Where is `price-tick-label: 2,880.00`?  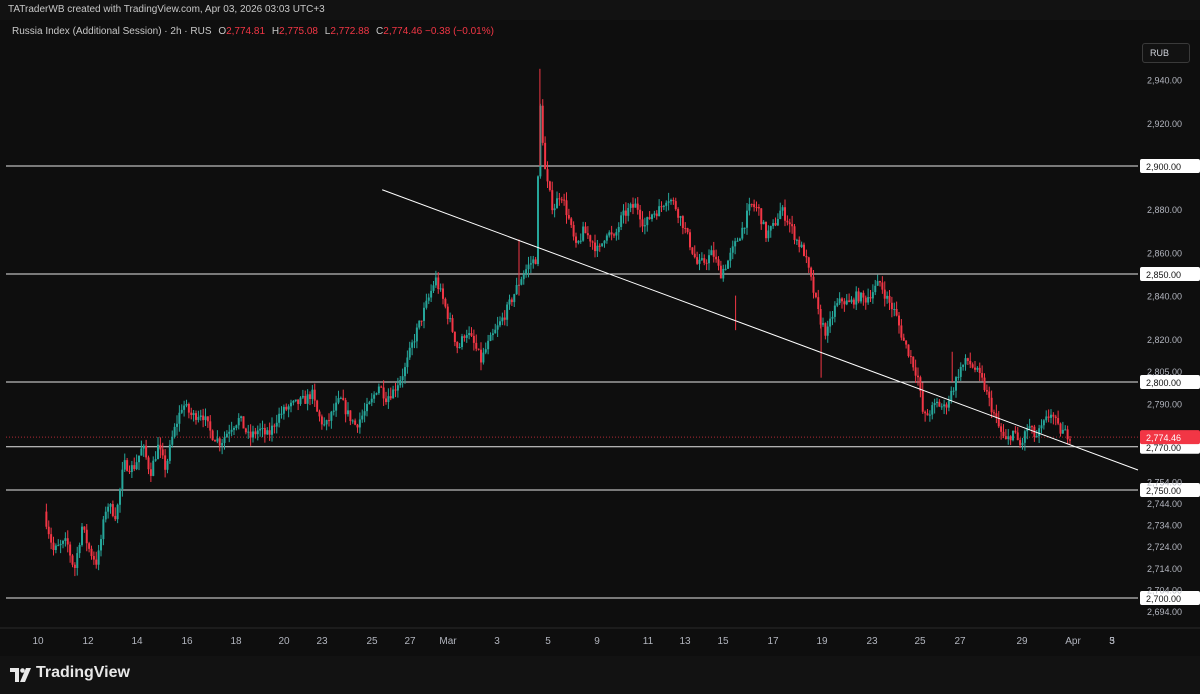 price-tick-label: 2,880.00 is located at coordinates (1164, 210).